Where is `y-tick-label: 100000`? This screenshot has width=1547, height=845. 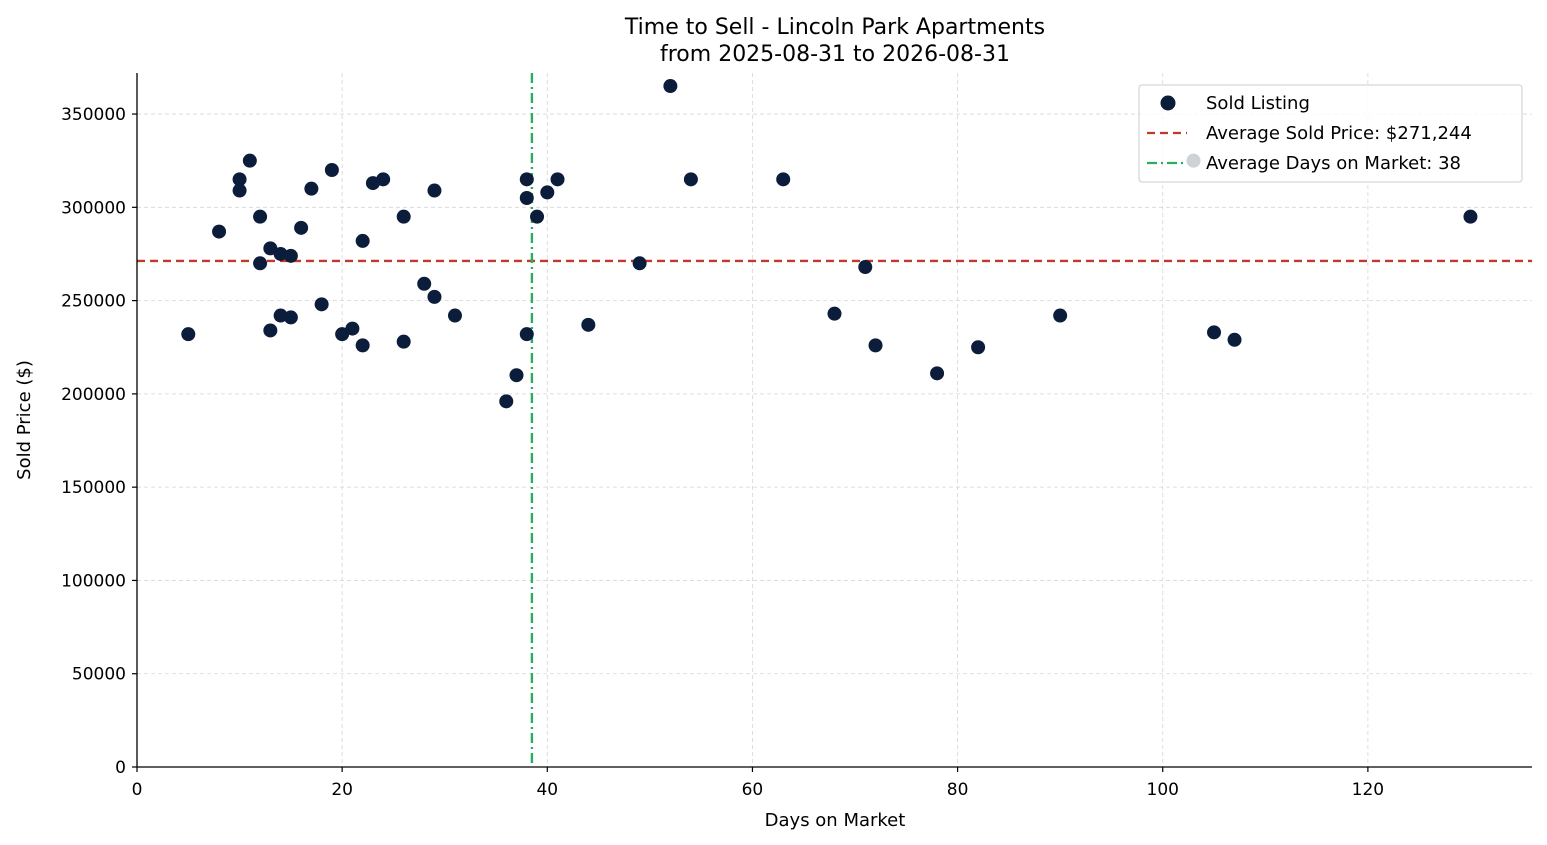
y-tick-label: 100000 is located at coordinates (93, 581).